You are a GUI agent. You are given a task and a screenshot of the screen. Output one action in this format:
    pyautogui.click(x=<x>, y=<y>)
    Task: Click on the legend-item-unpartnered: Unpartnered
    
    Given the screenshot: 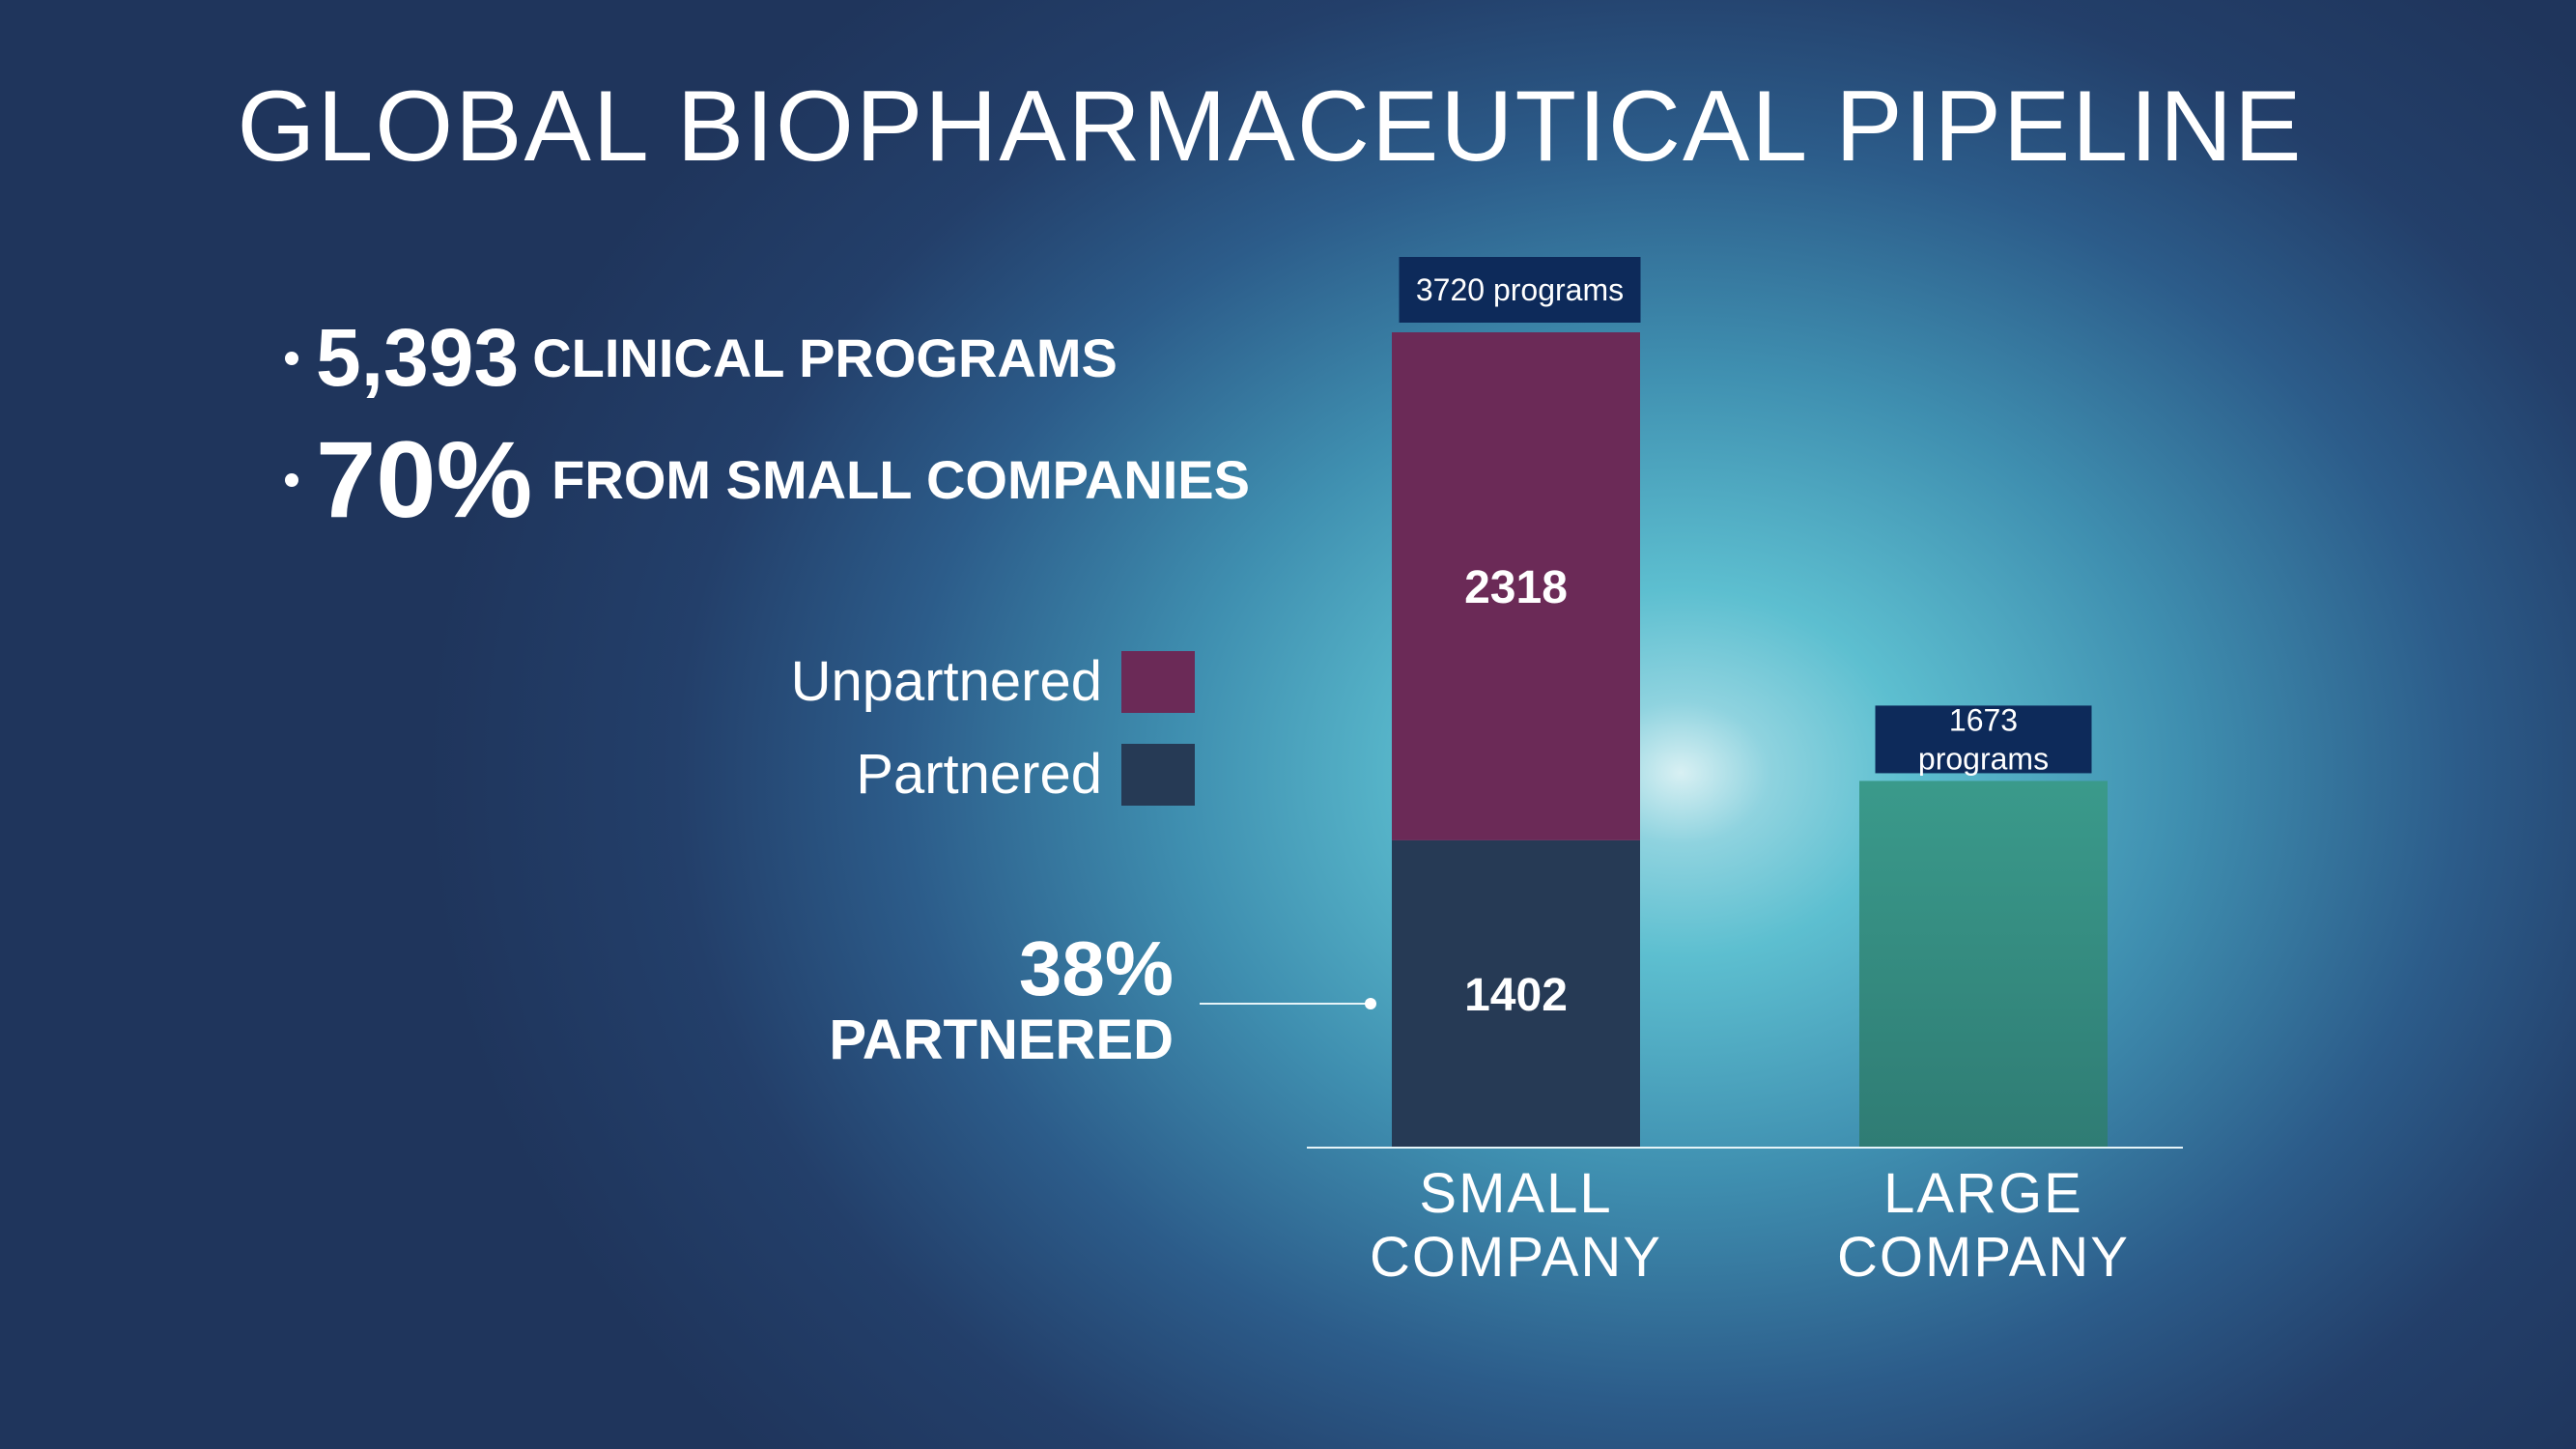 What is the action you would take?
    pyautogui.click(x=993, y=681)
    